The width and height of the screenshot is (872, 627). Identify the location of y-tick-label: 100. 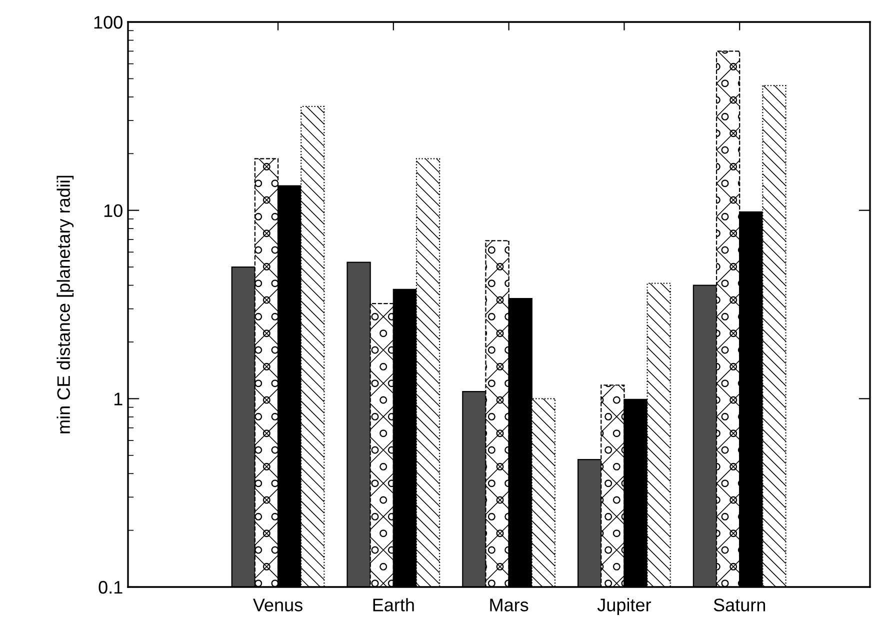
(108, 22).